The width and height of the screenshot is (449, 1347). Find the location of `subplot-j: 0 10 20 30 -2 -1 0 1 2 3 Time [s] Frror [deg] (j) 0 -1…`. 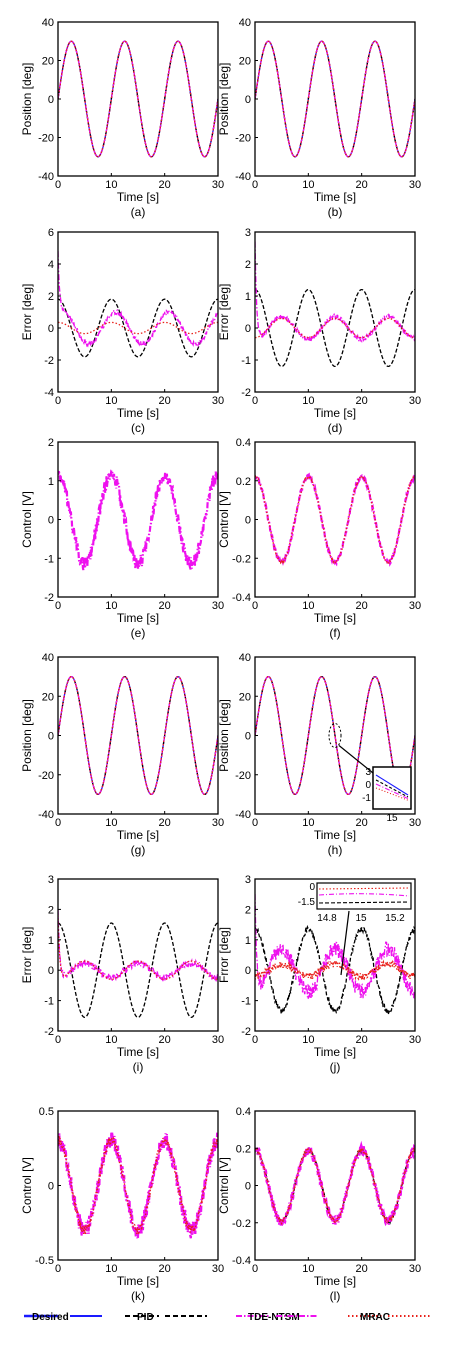

subplot-j: 0 10 20 30 -2 -1 0 1 2 3 Time [s] Frror [deg] (j) 0 -1… is located at coordinates (319, 974).